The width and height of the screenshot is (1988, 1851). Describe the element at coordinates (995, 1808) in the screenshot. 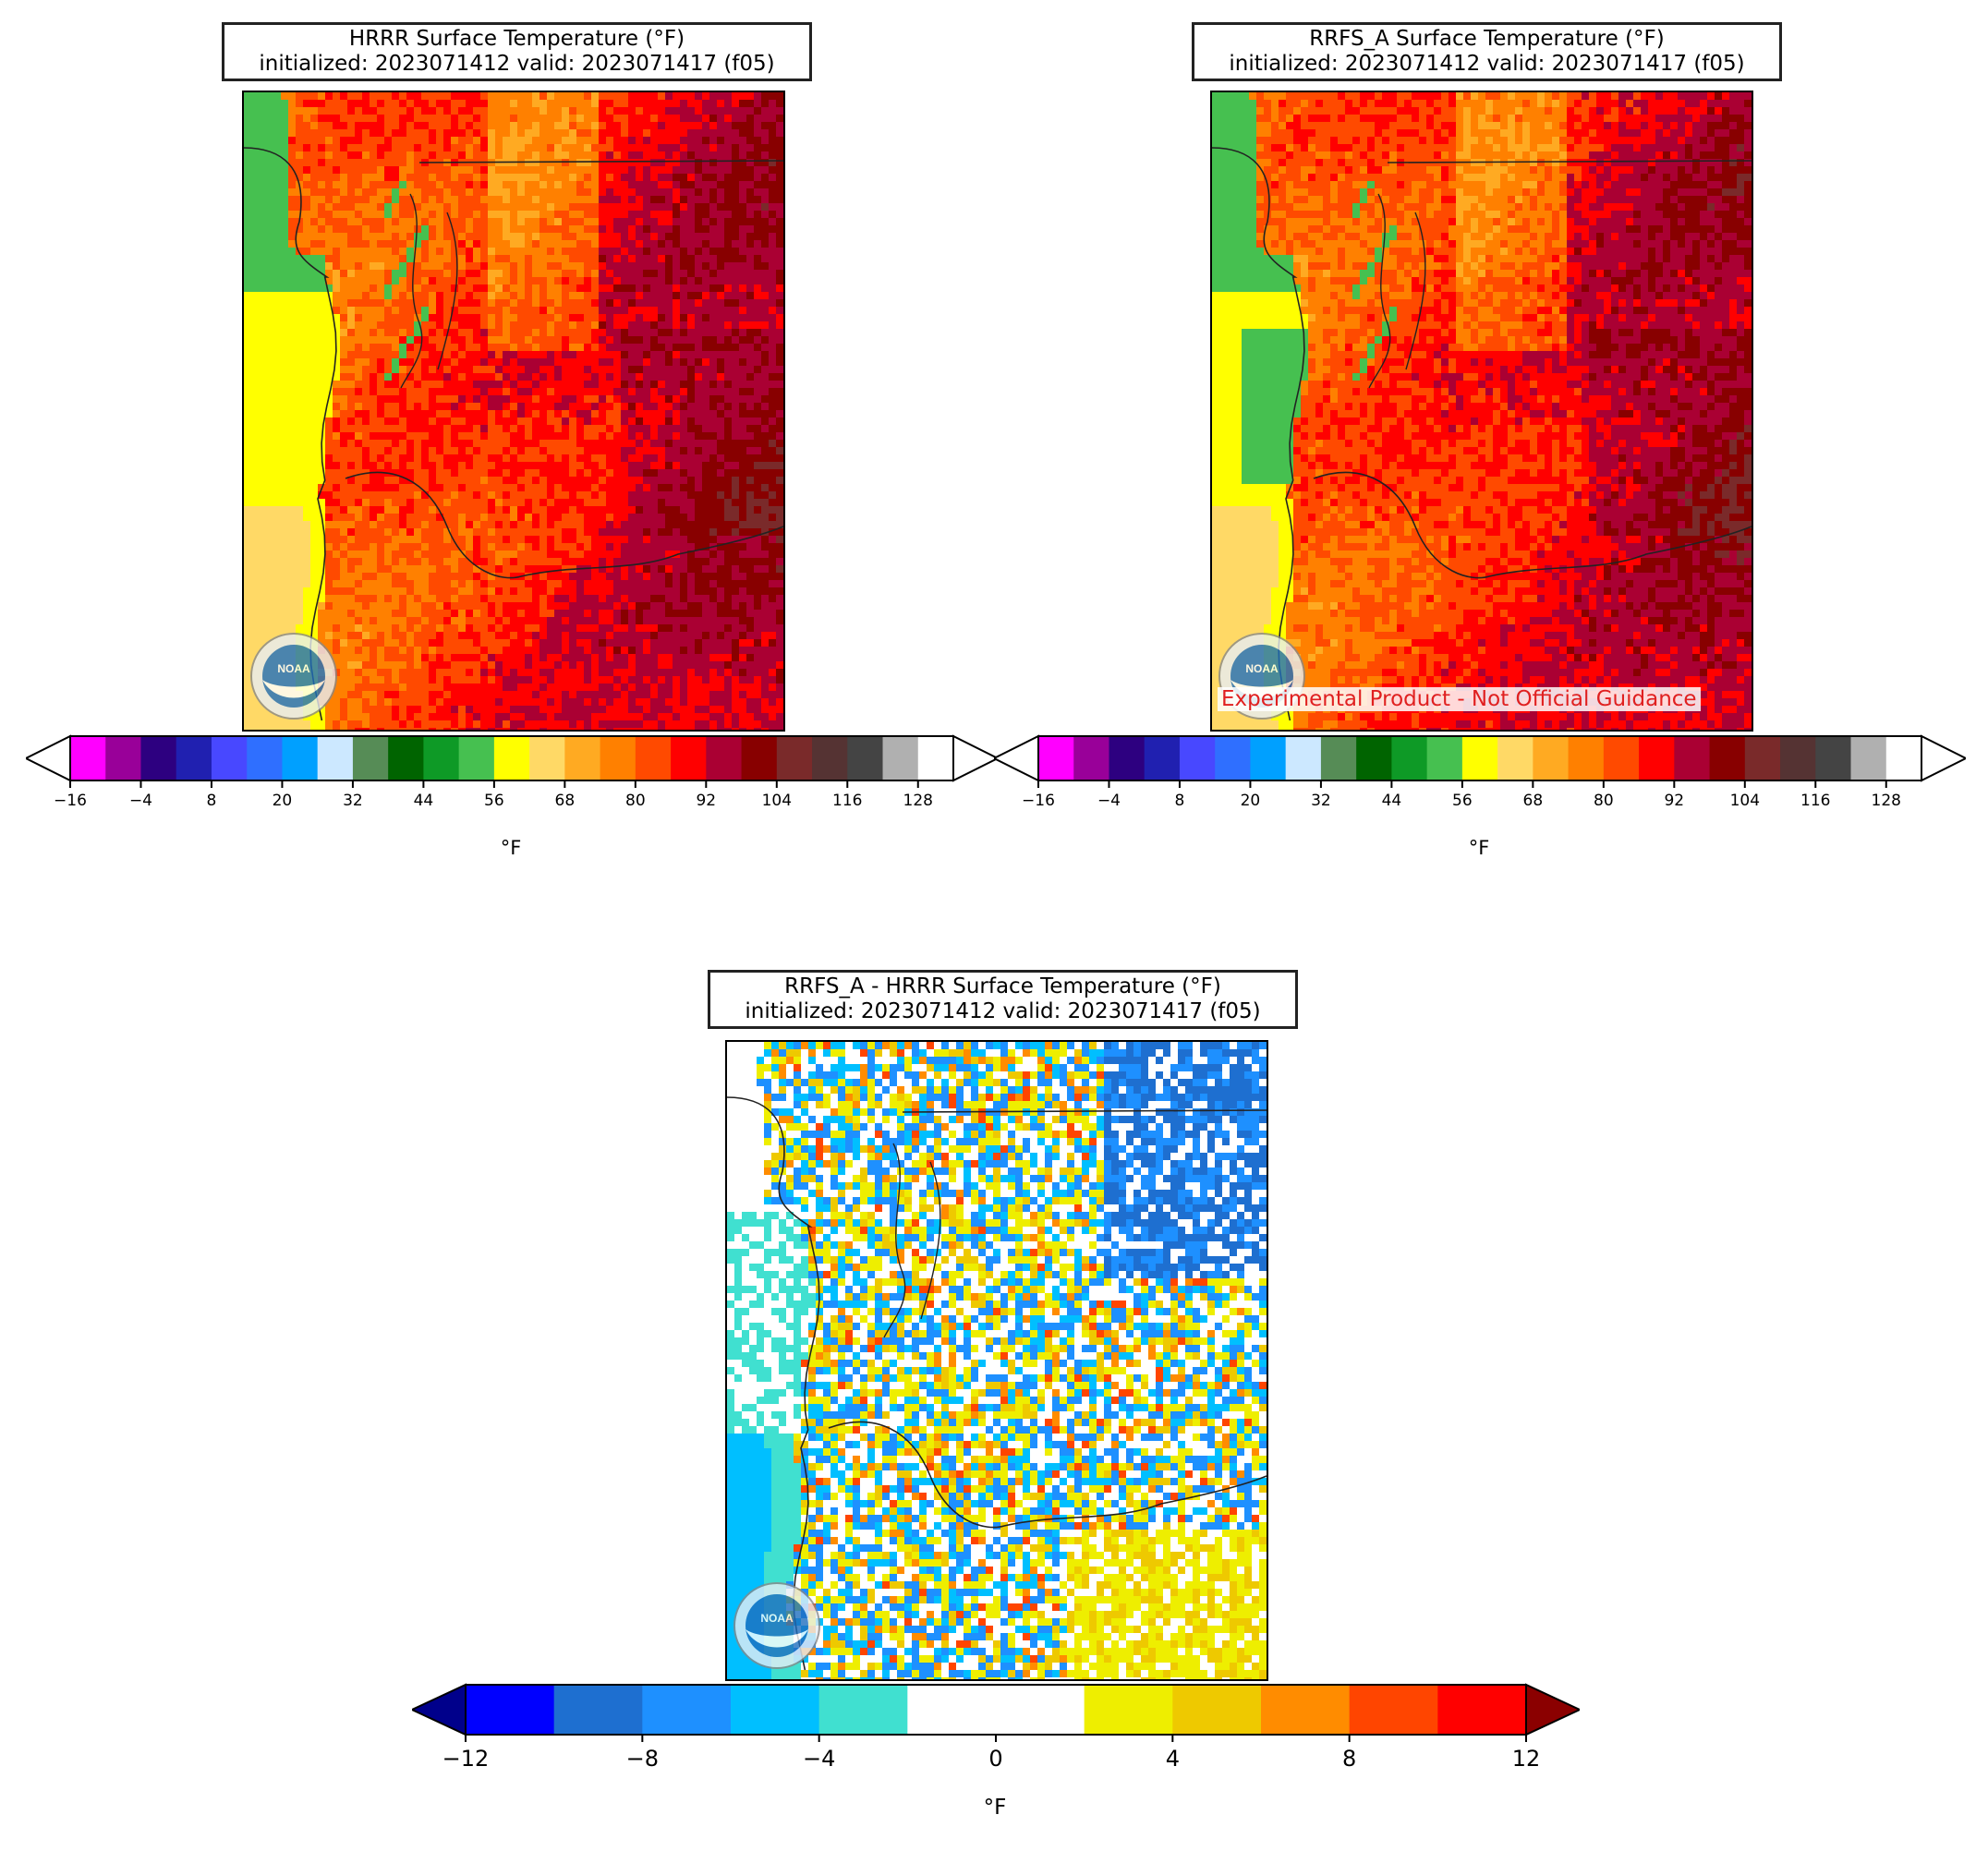

I see `diff-colorbar-unit: °F` at that location.